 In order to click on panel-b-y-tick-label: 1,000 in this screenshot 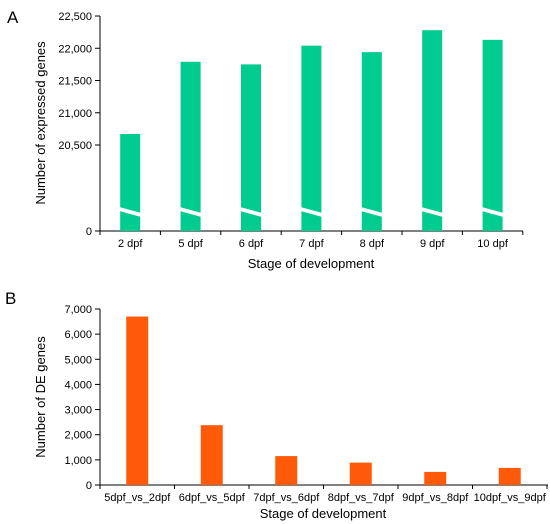, I will do `click(78, 461)`.